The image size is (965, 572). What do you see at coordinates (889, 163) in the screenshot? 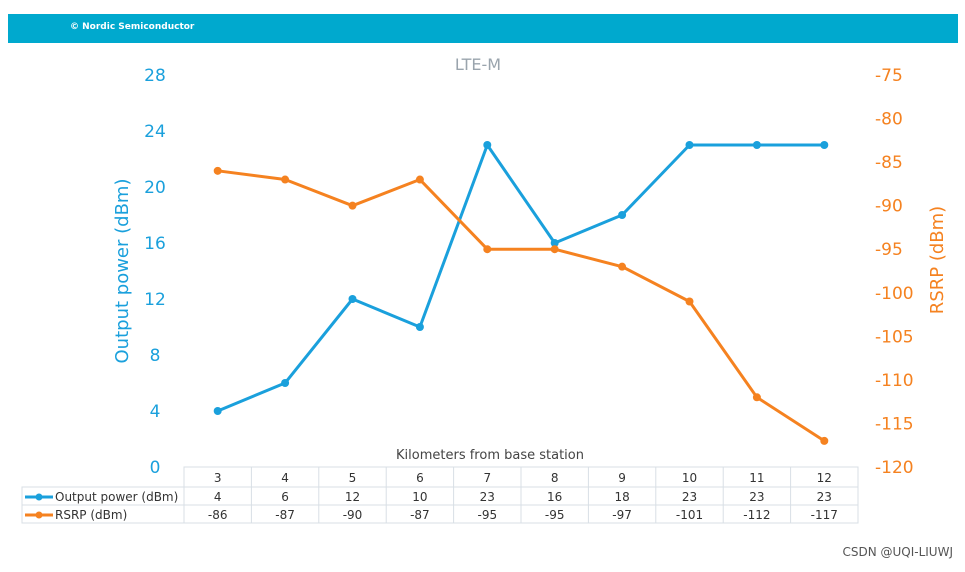
I see `y-right-tick: -85` at bounding box center [889, 163].